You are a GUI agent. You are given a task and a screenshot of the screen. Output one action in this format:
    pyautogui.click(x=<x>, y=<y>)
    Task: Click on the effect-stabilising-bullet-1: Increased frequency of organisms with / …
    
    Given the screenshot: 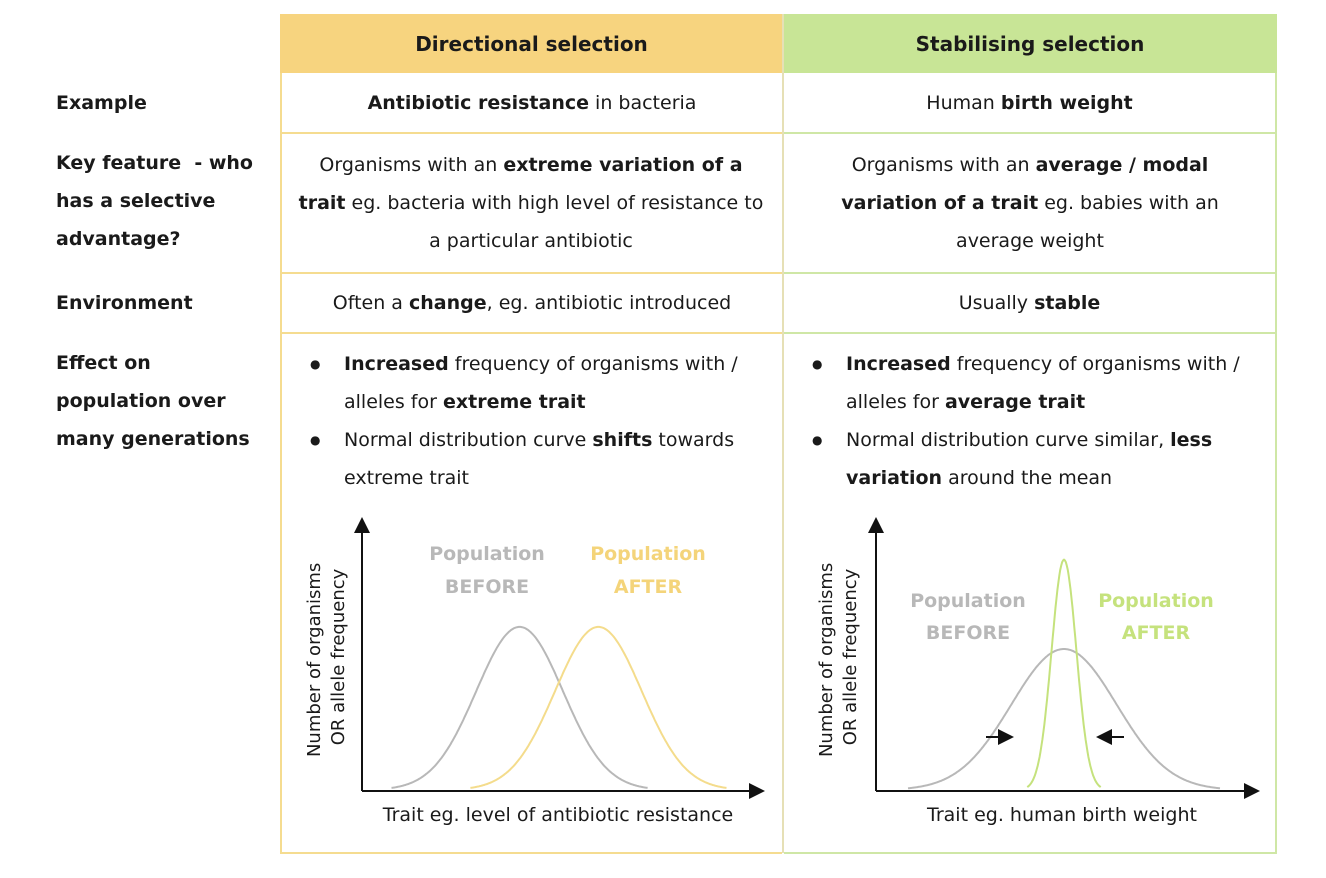 What is the action you would take?
    pyautogui.click(x=1037, y=383)
    